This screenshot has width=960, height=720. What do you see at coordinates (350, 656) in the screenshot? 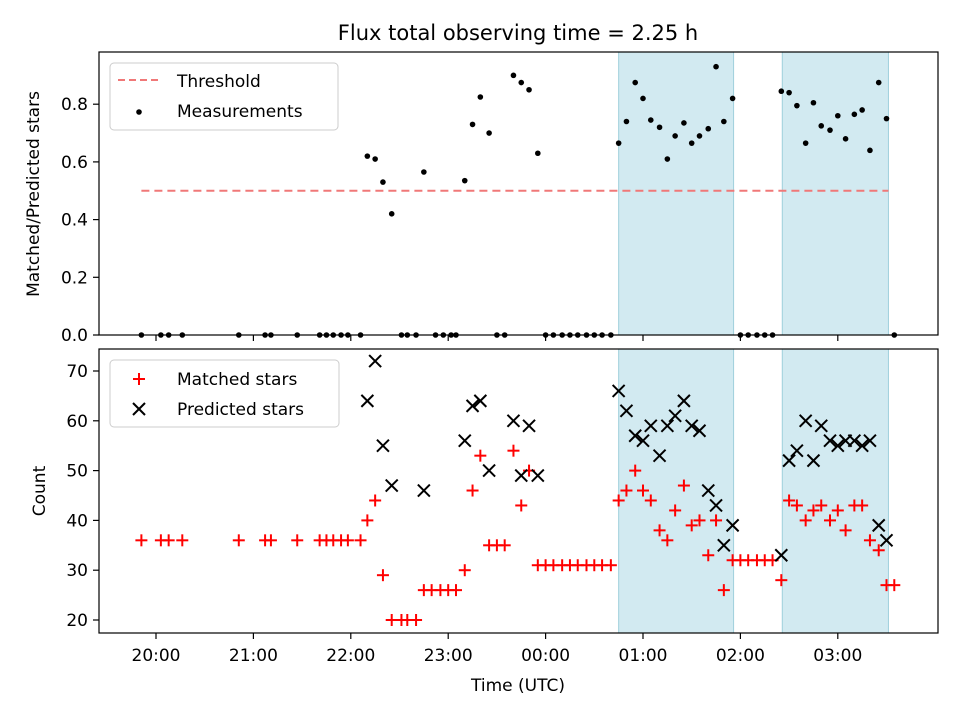
I see `x-tick-label: 22:00` at bounding box center [350, 656].